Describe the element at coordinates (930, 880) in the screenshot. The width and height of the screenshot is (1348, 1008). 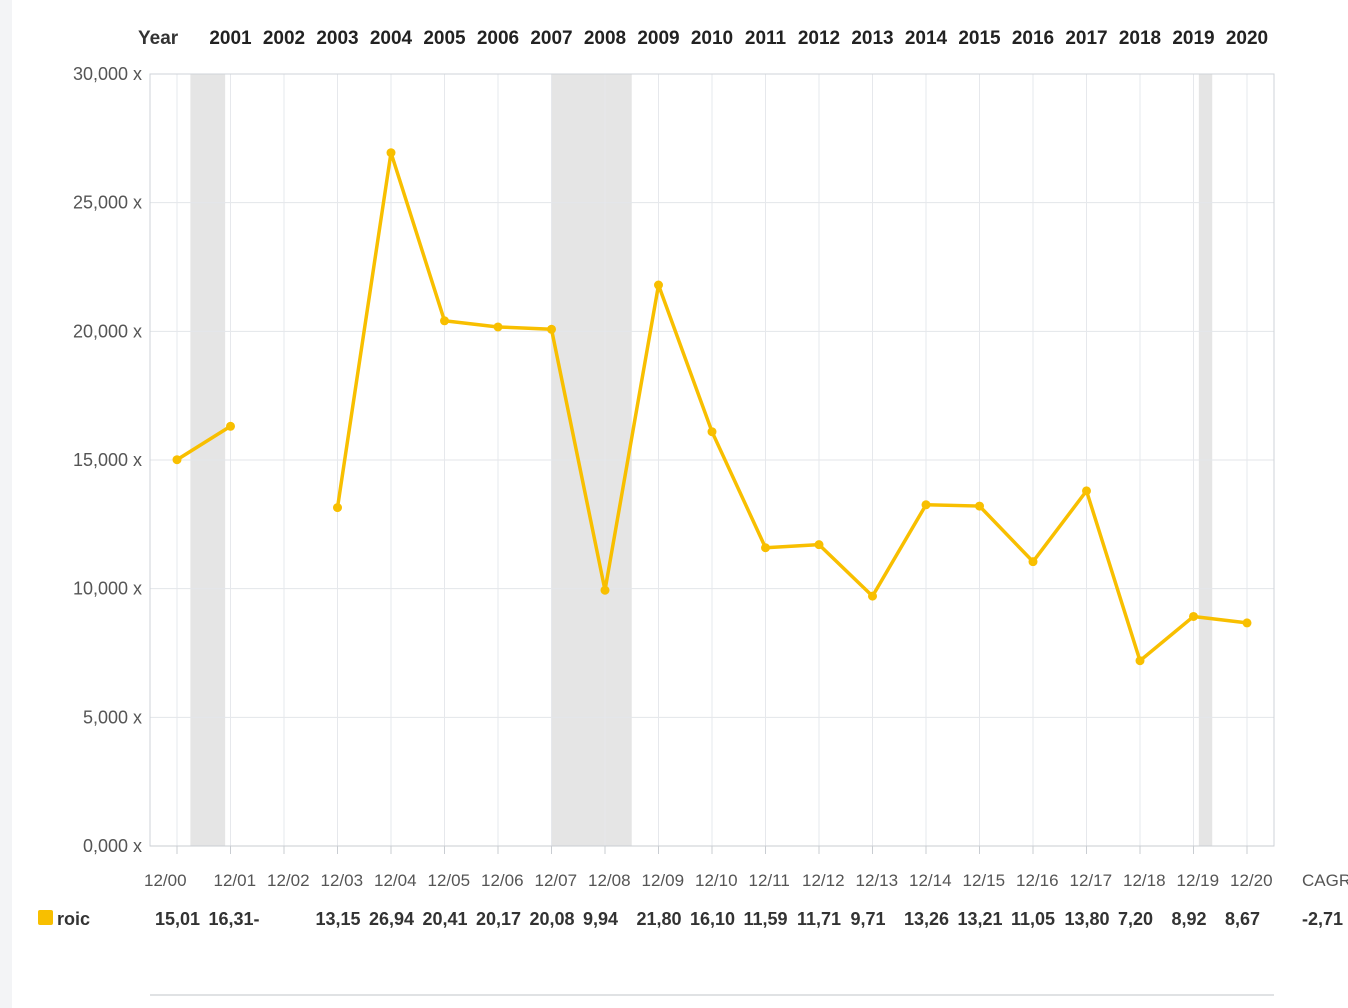
I see `x-tick-label-14: 12/14` at that location.